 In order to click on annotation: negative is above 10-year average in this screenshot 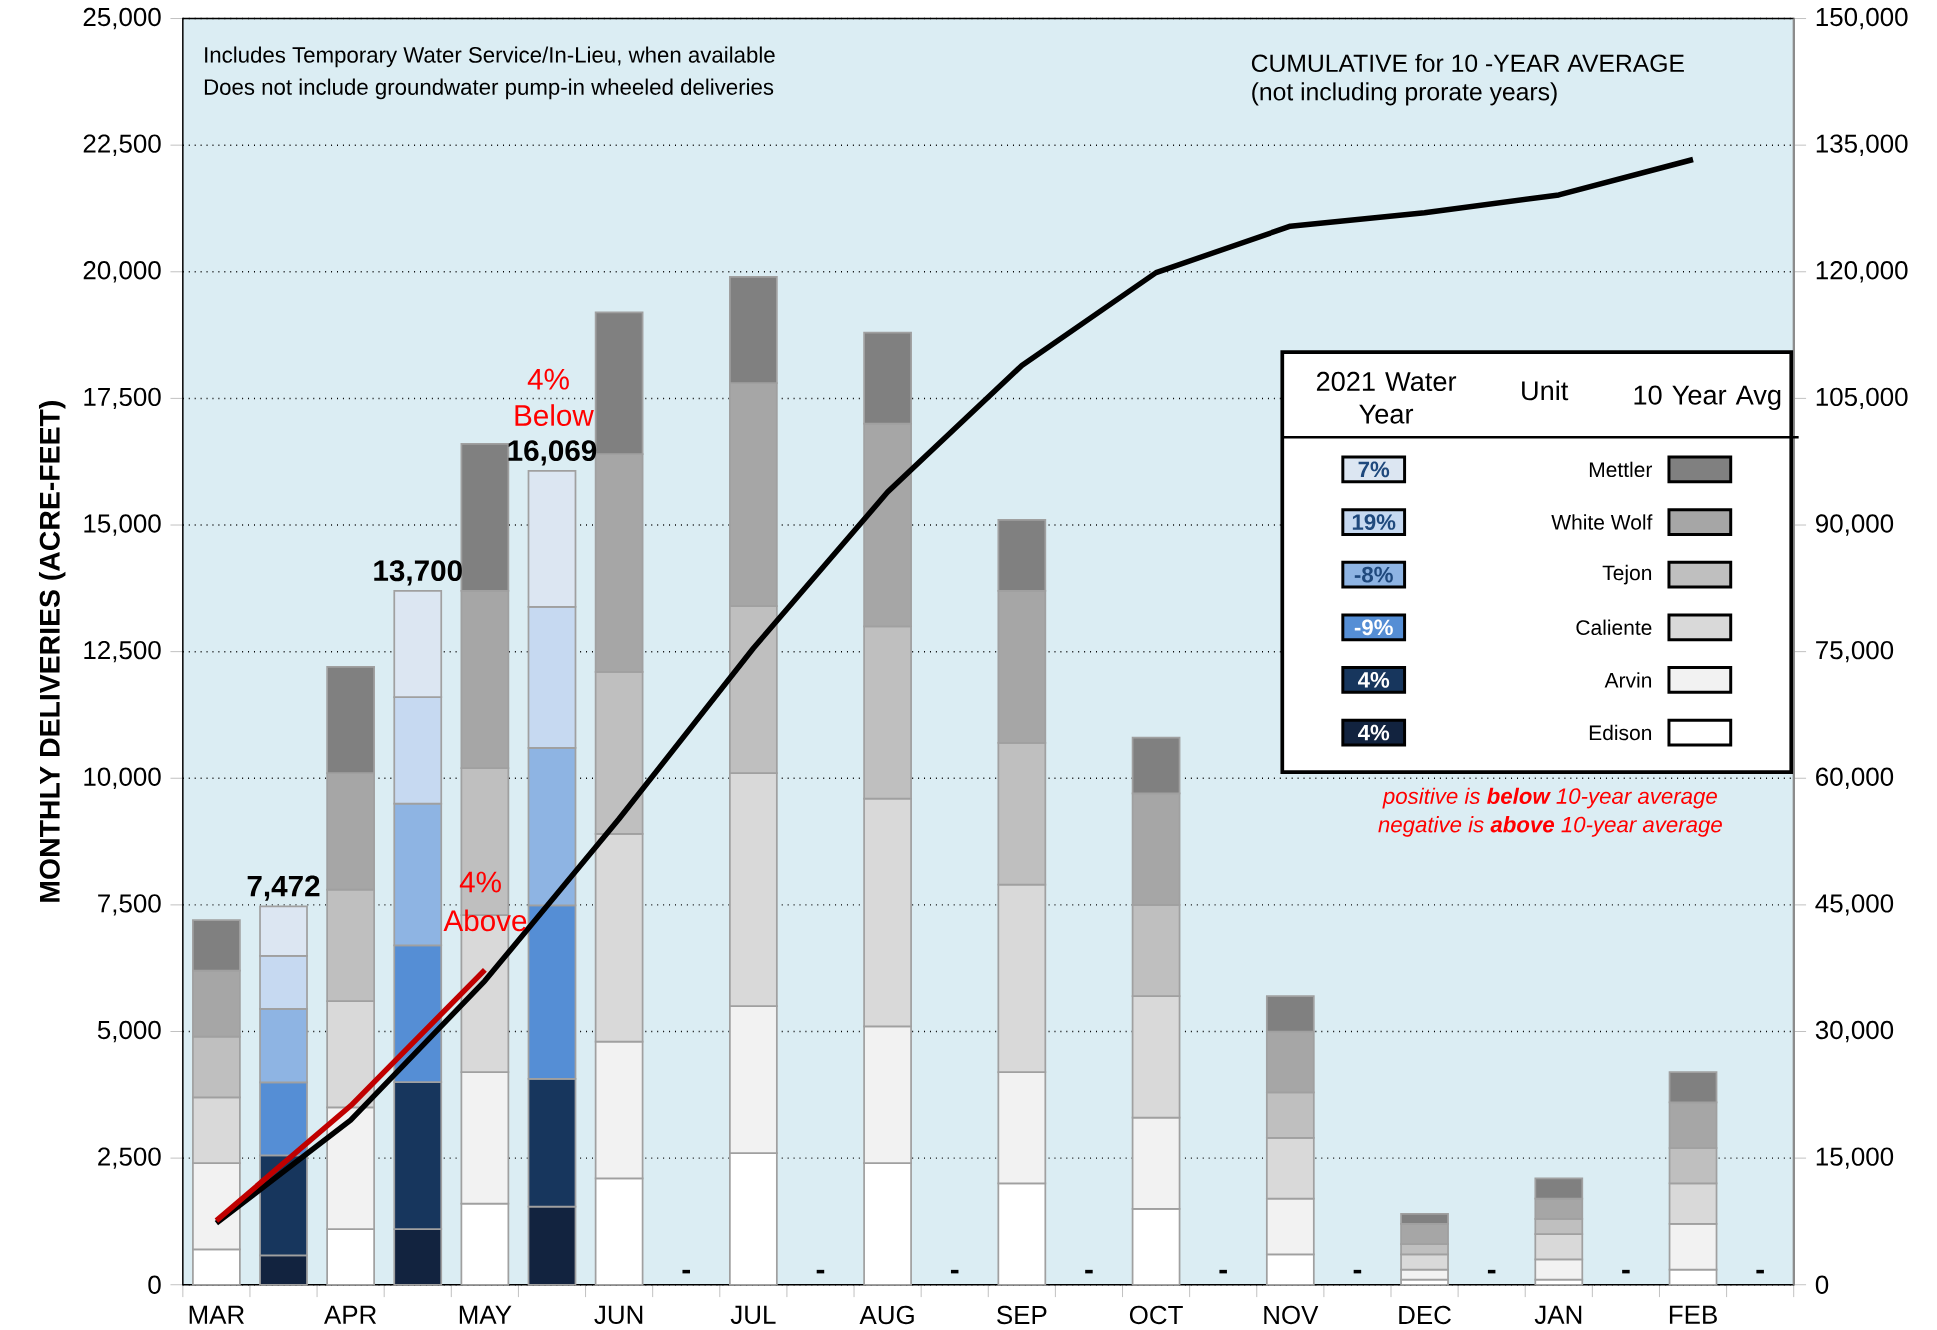, I will do `click(1550, 826)`.